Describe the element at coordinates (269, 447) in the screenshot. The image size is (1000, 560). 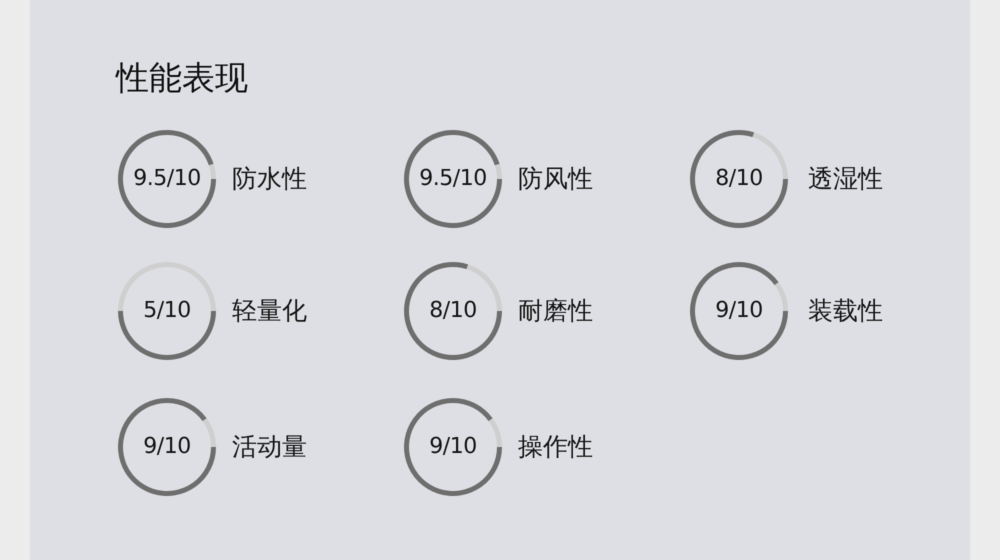
I see `text: 活动量` at that location.